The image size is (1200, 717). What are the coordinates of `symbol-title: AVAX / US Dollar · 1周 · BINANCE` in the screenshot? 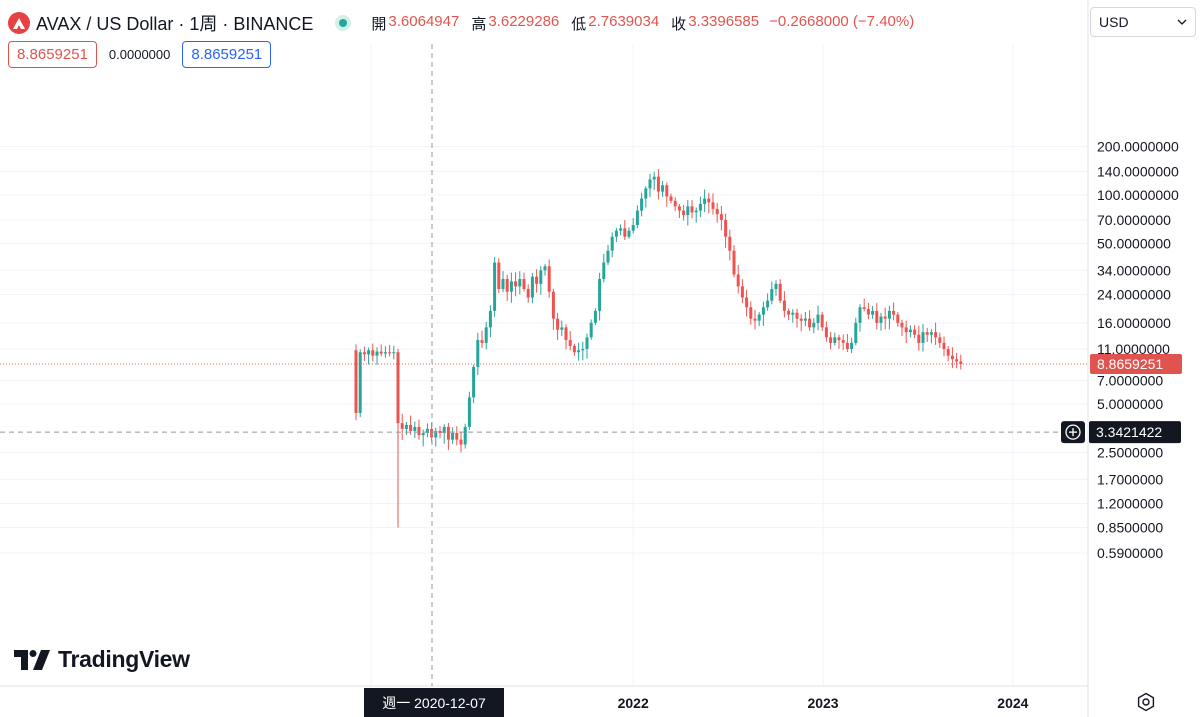 It's located at (175, 24).